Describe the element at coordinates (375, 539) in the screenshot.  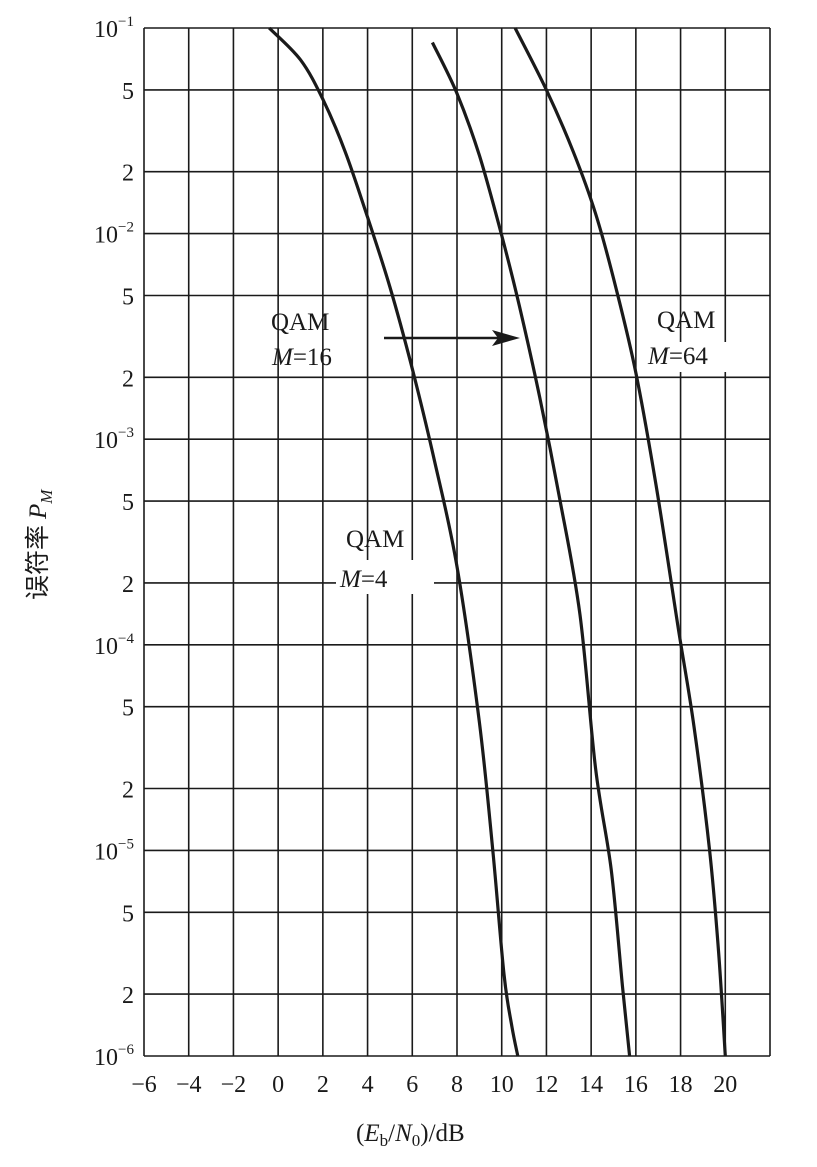
I see `annotation-qam-m4-title: QAM` at that location.